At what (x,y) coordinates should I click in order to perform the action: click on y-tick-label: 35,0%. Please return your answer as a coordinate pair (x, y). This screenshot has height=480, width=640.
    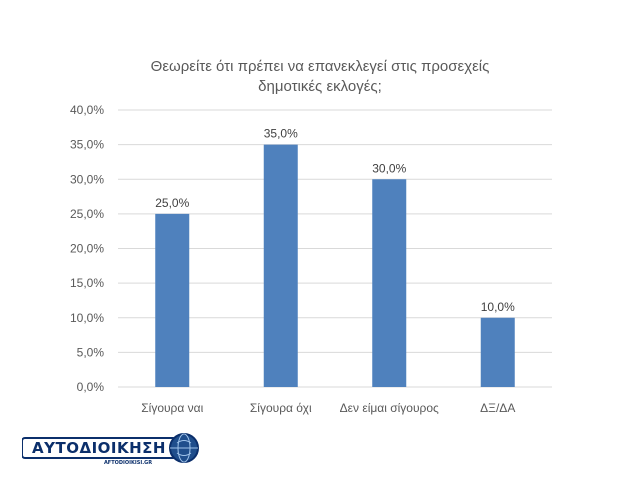
    Looking at the image, I should click on (87, 145).